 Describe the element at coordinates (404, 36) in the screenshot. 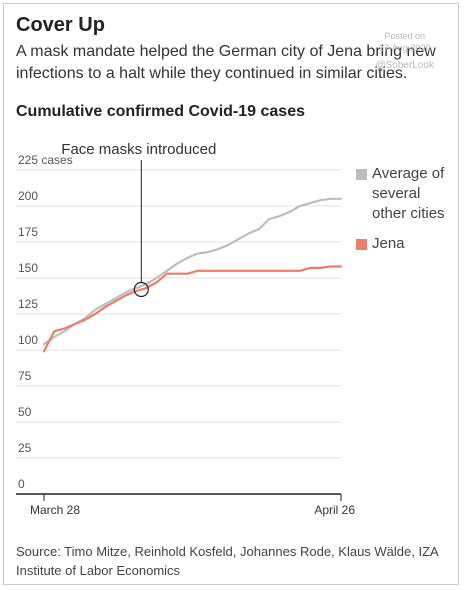

I see `watermark-posted: Posted on` at that location.